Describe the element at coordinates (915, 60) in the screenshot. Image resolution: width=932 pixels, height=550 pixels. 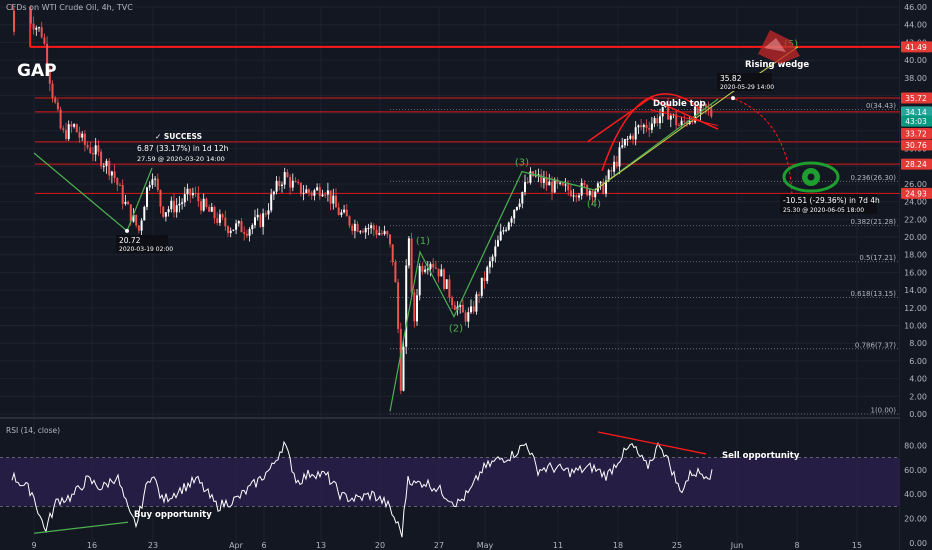
I see `price-tick: 40.00` at that location.